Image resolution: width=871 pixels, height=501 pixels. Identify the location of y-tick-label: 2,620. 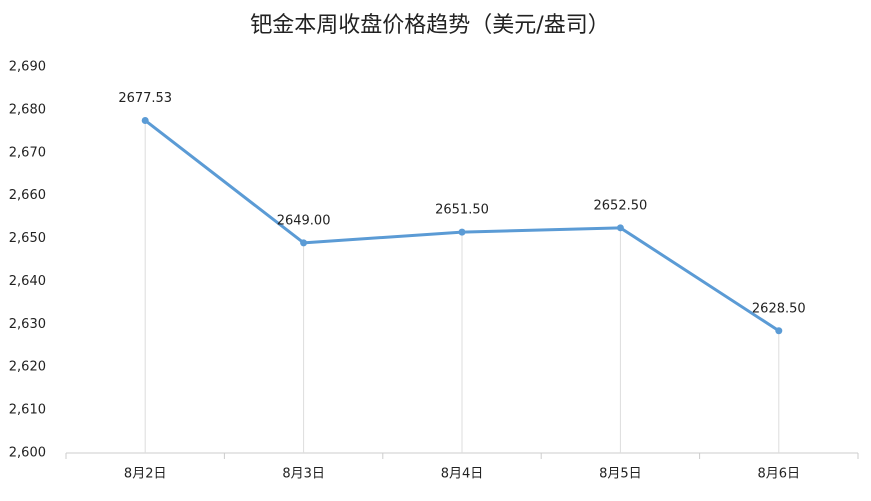
(27, 367).